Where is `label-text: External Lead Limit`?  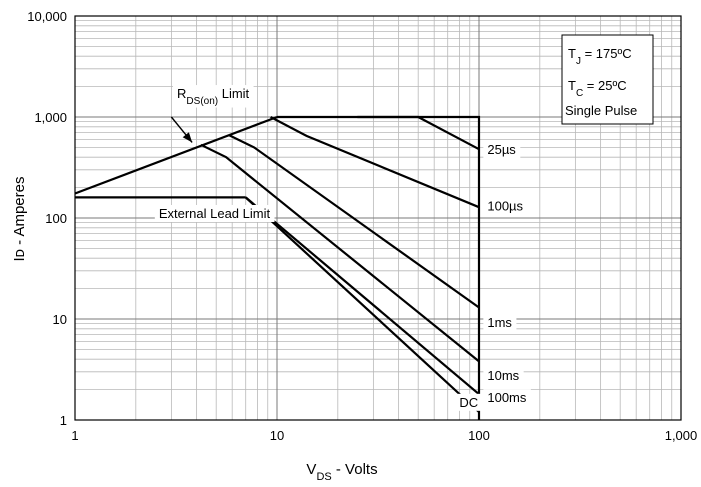 label-text: External Lead Limit is located at coordinates (215, 213).